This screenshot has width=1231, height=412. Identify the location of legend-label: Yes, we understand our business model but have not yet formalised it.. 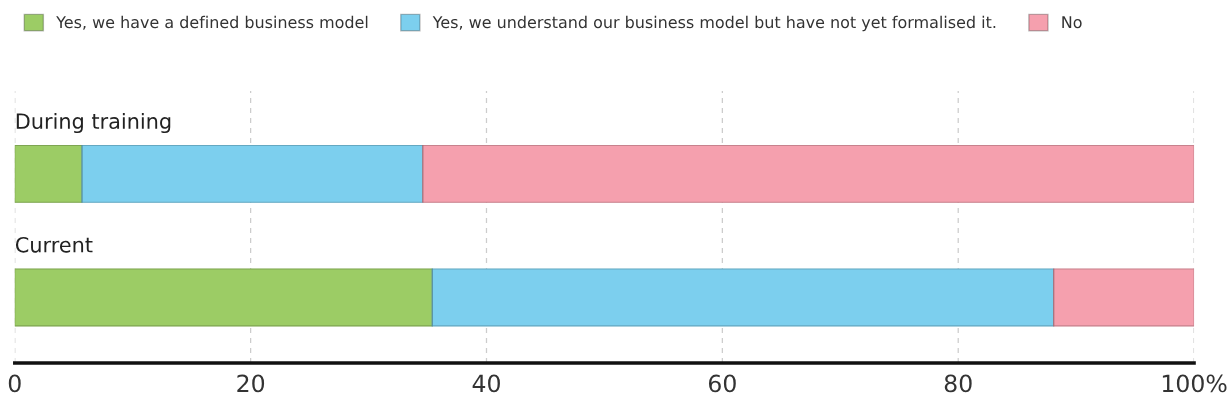
(714, 23).